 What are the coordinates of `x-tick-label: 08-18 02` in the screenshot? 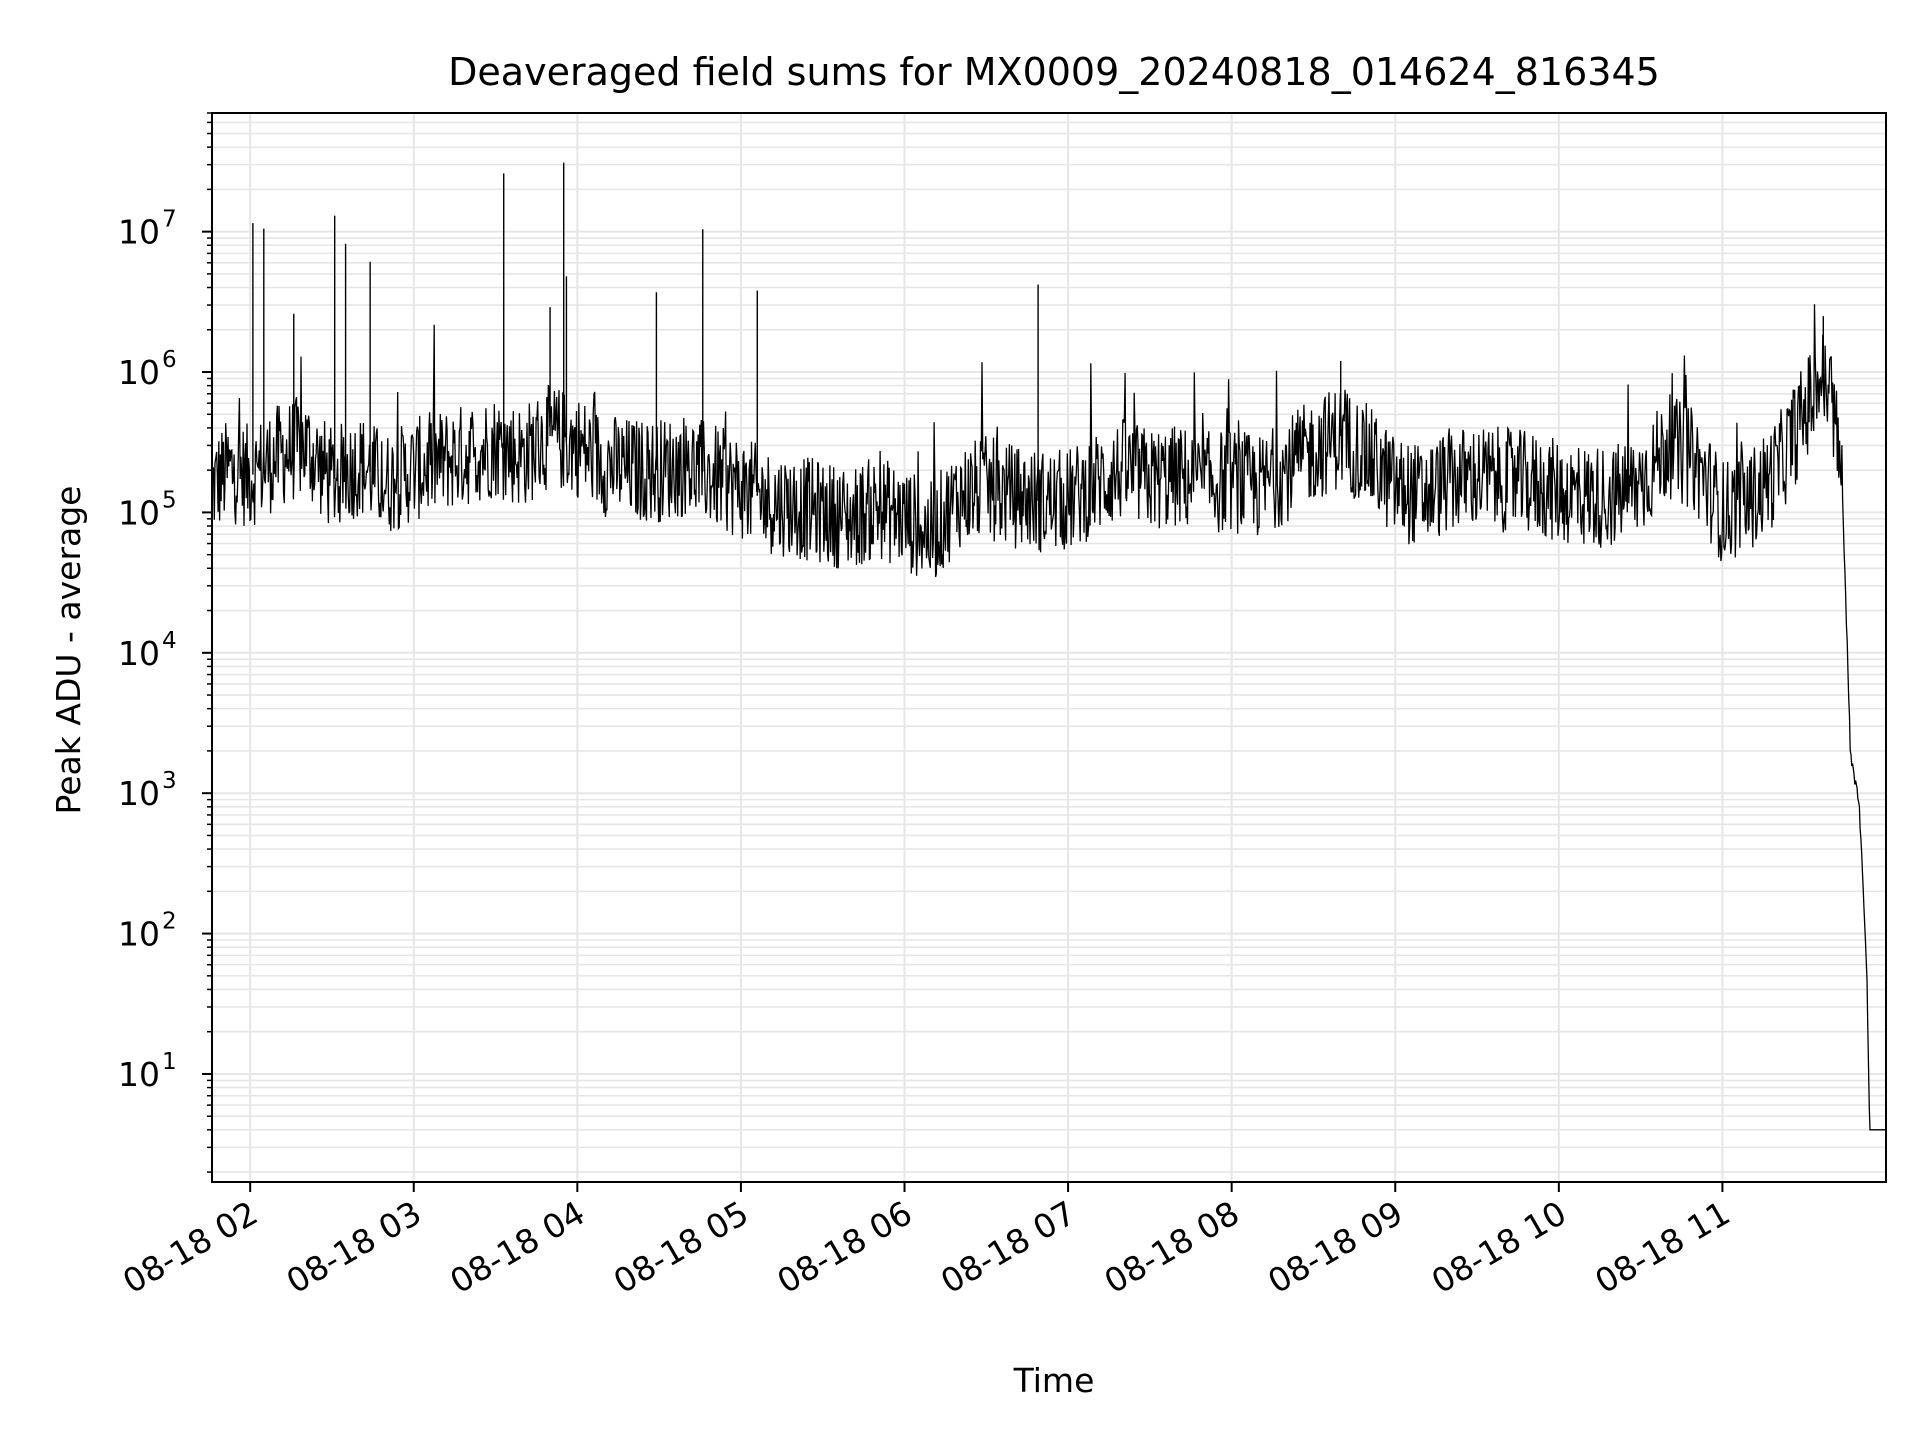 It's located at (190, 1247).